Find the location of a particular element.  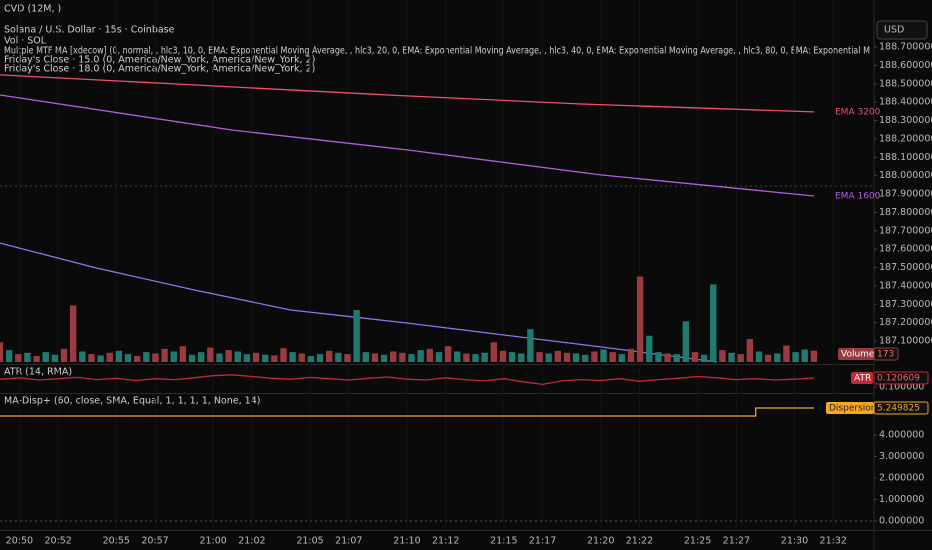

indicator-label: CVD (12M, ) is located at coordinates (32, 9).